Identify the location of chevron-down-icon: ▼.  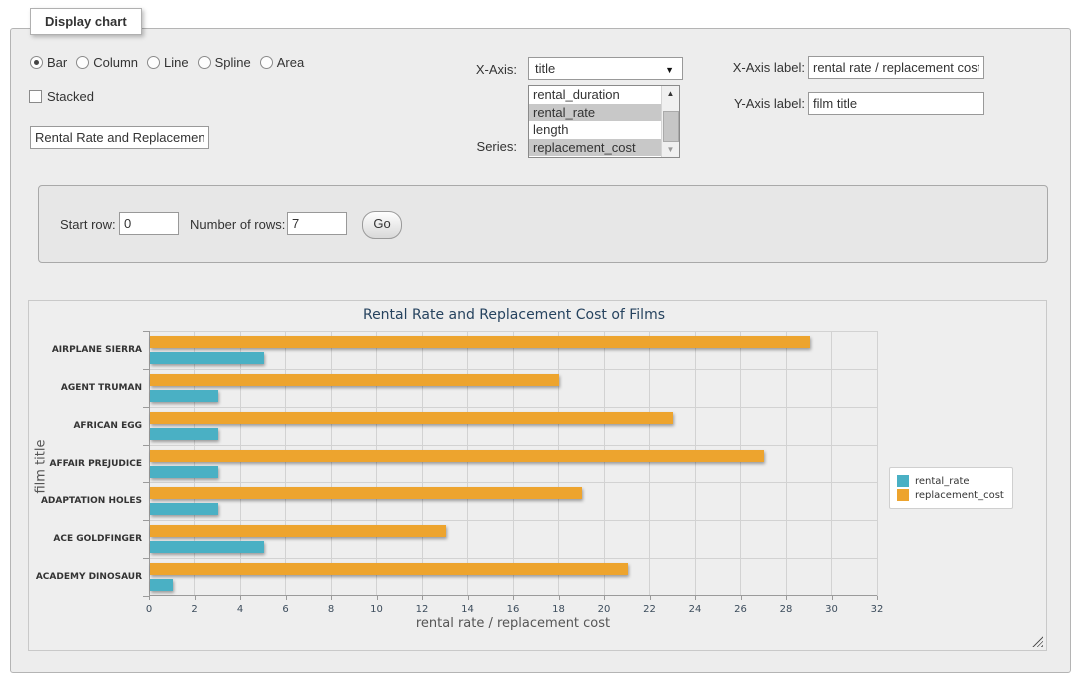
(669, 70).